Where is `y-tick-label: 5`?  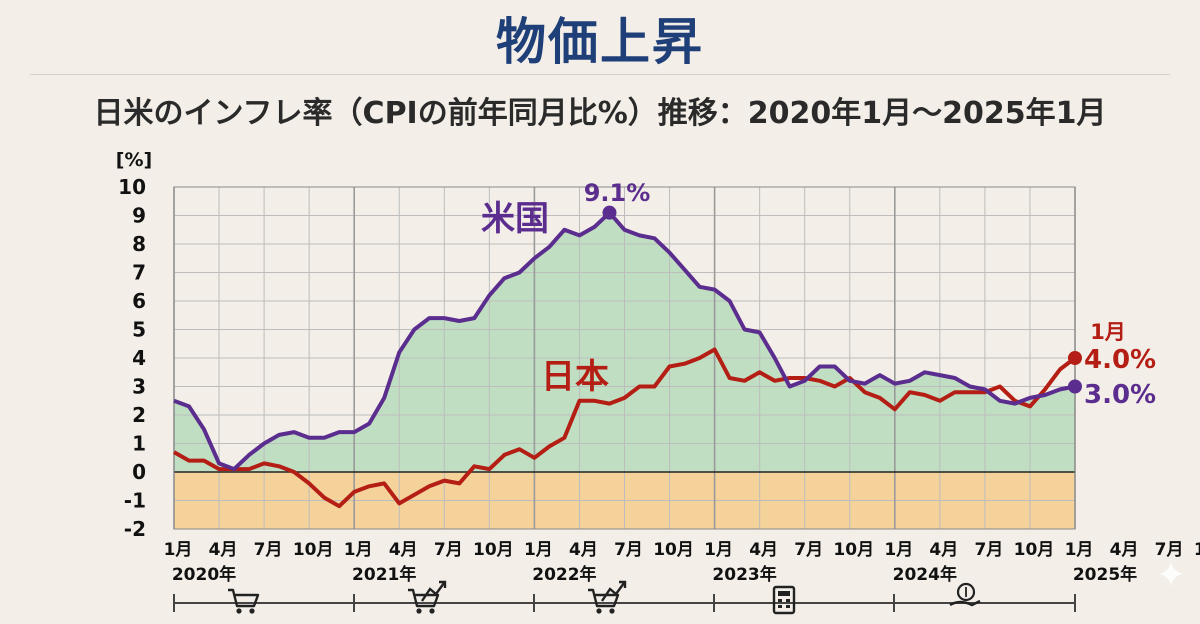 y-tick-label: 5 is located at coordinates (139, 330).